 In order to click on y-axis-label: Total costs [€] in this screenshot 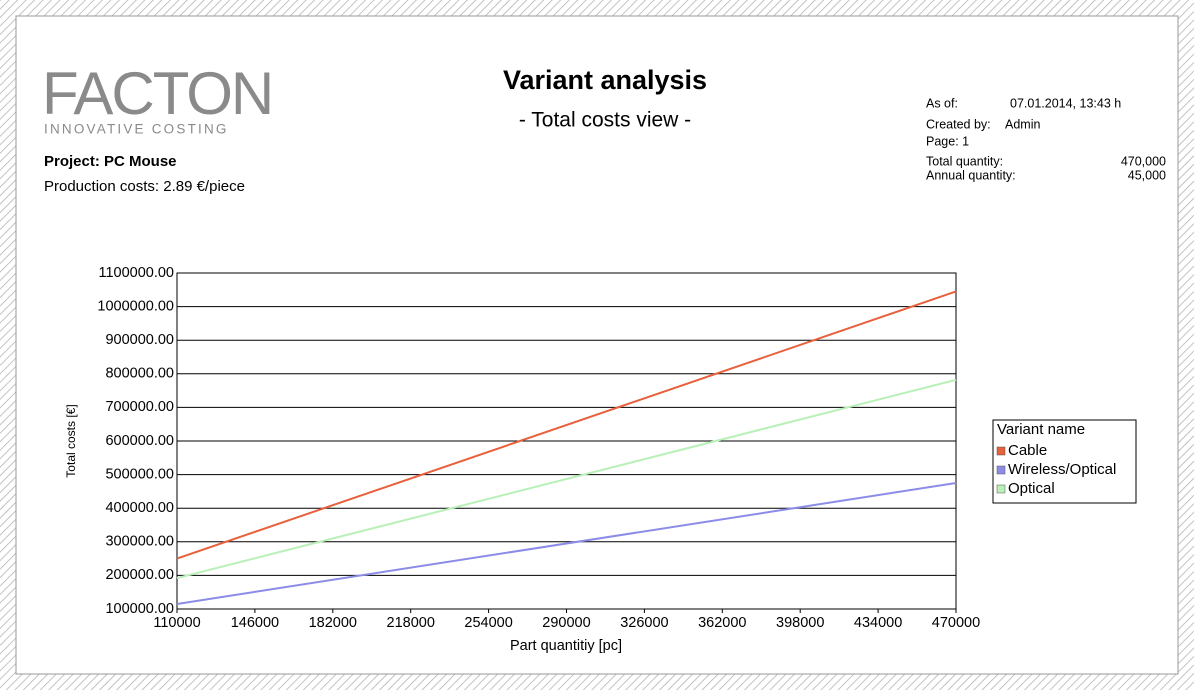, I will do `click(71, 440)`.